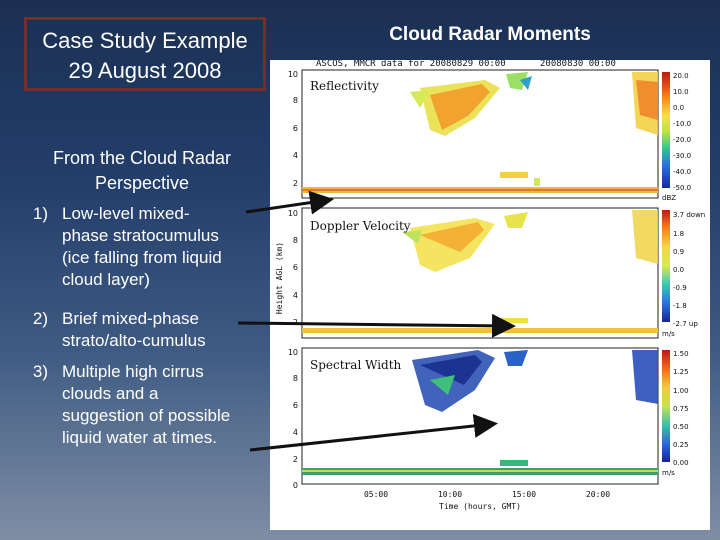 The width and height of the screenshot is (720, 540). Describe the element at coordinates (131, 318) in the screenshot. I see `list-line: Brief mixed-phase` at that location.